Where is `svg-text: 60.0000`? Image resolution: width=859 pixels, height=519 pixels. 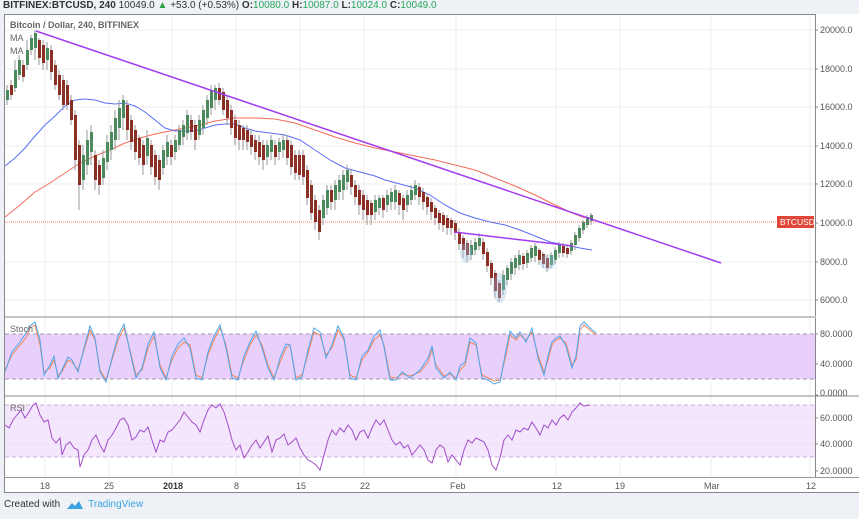 svg-text: 60.0000 is located at coordinates (836, 418).